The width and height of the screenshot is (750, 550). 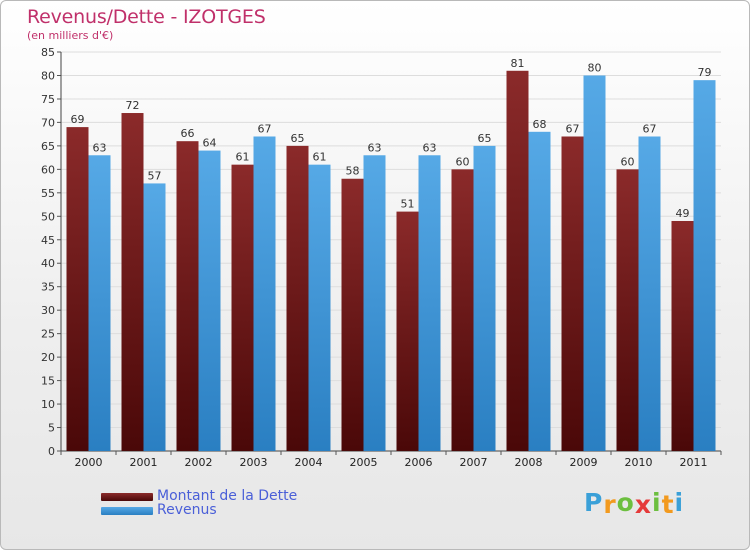 What do you see at coordinates (594, 502) in the screenshot?
I see `logo-letter: P` at bounding box center [594, 502].